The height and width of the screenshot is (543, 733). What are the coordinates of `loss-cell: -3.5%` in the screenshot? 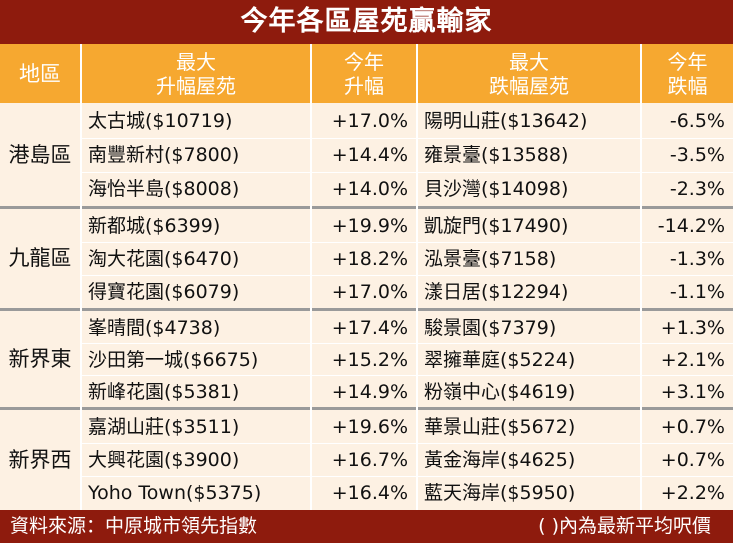 It's located at (697, 155).